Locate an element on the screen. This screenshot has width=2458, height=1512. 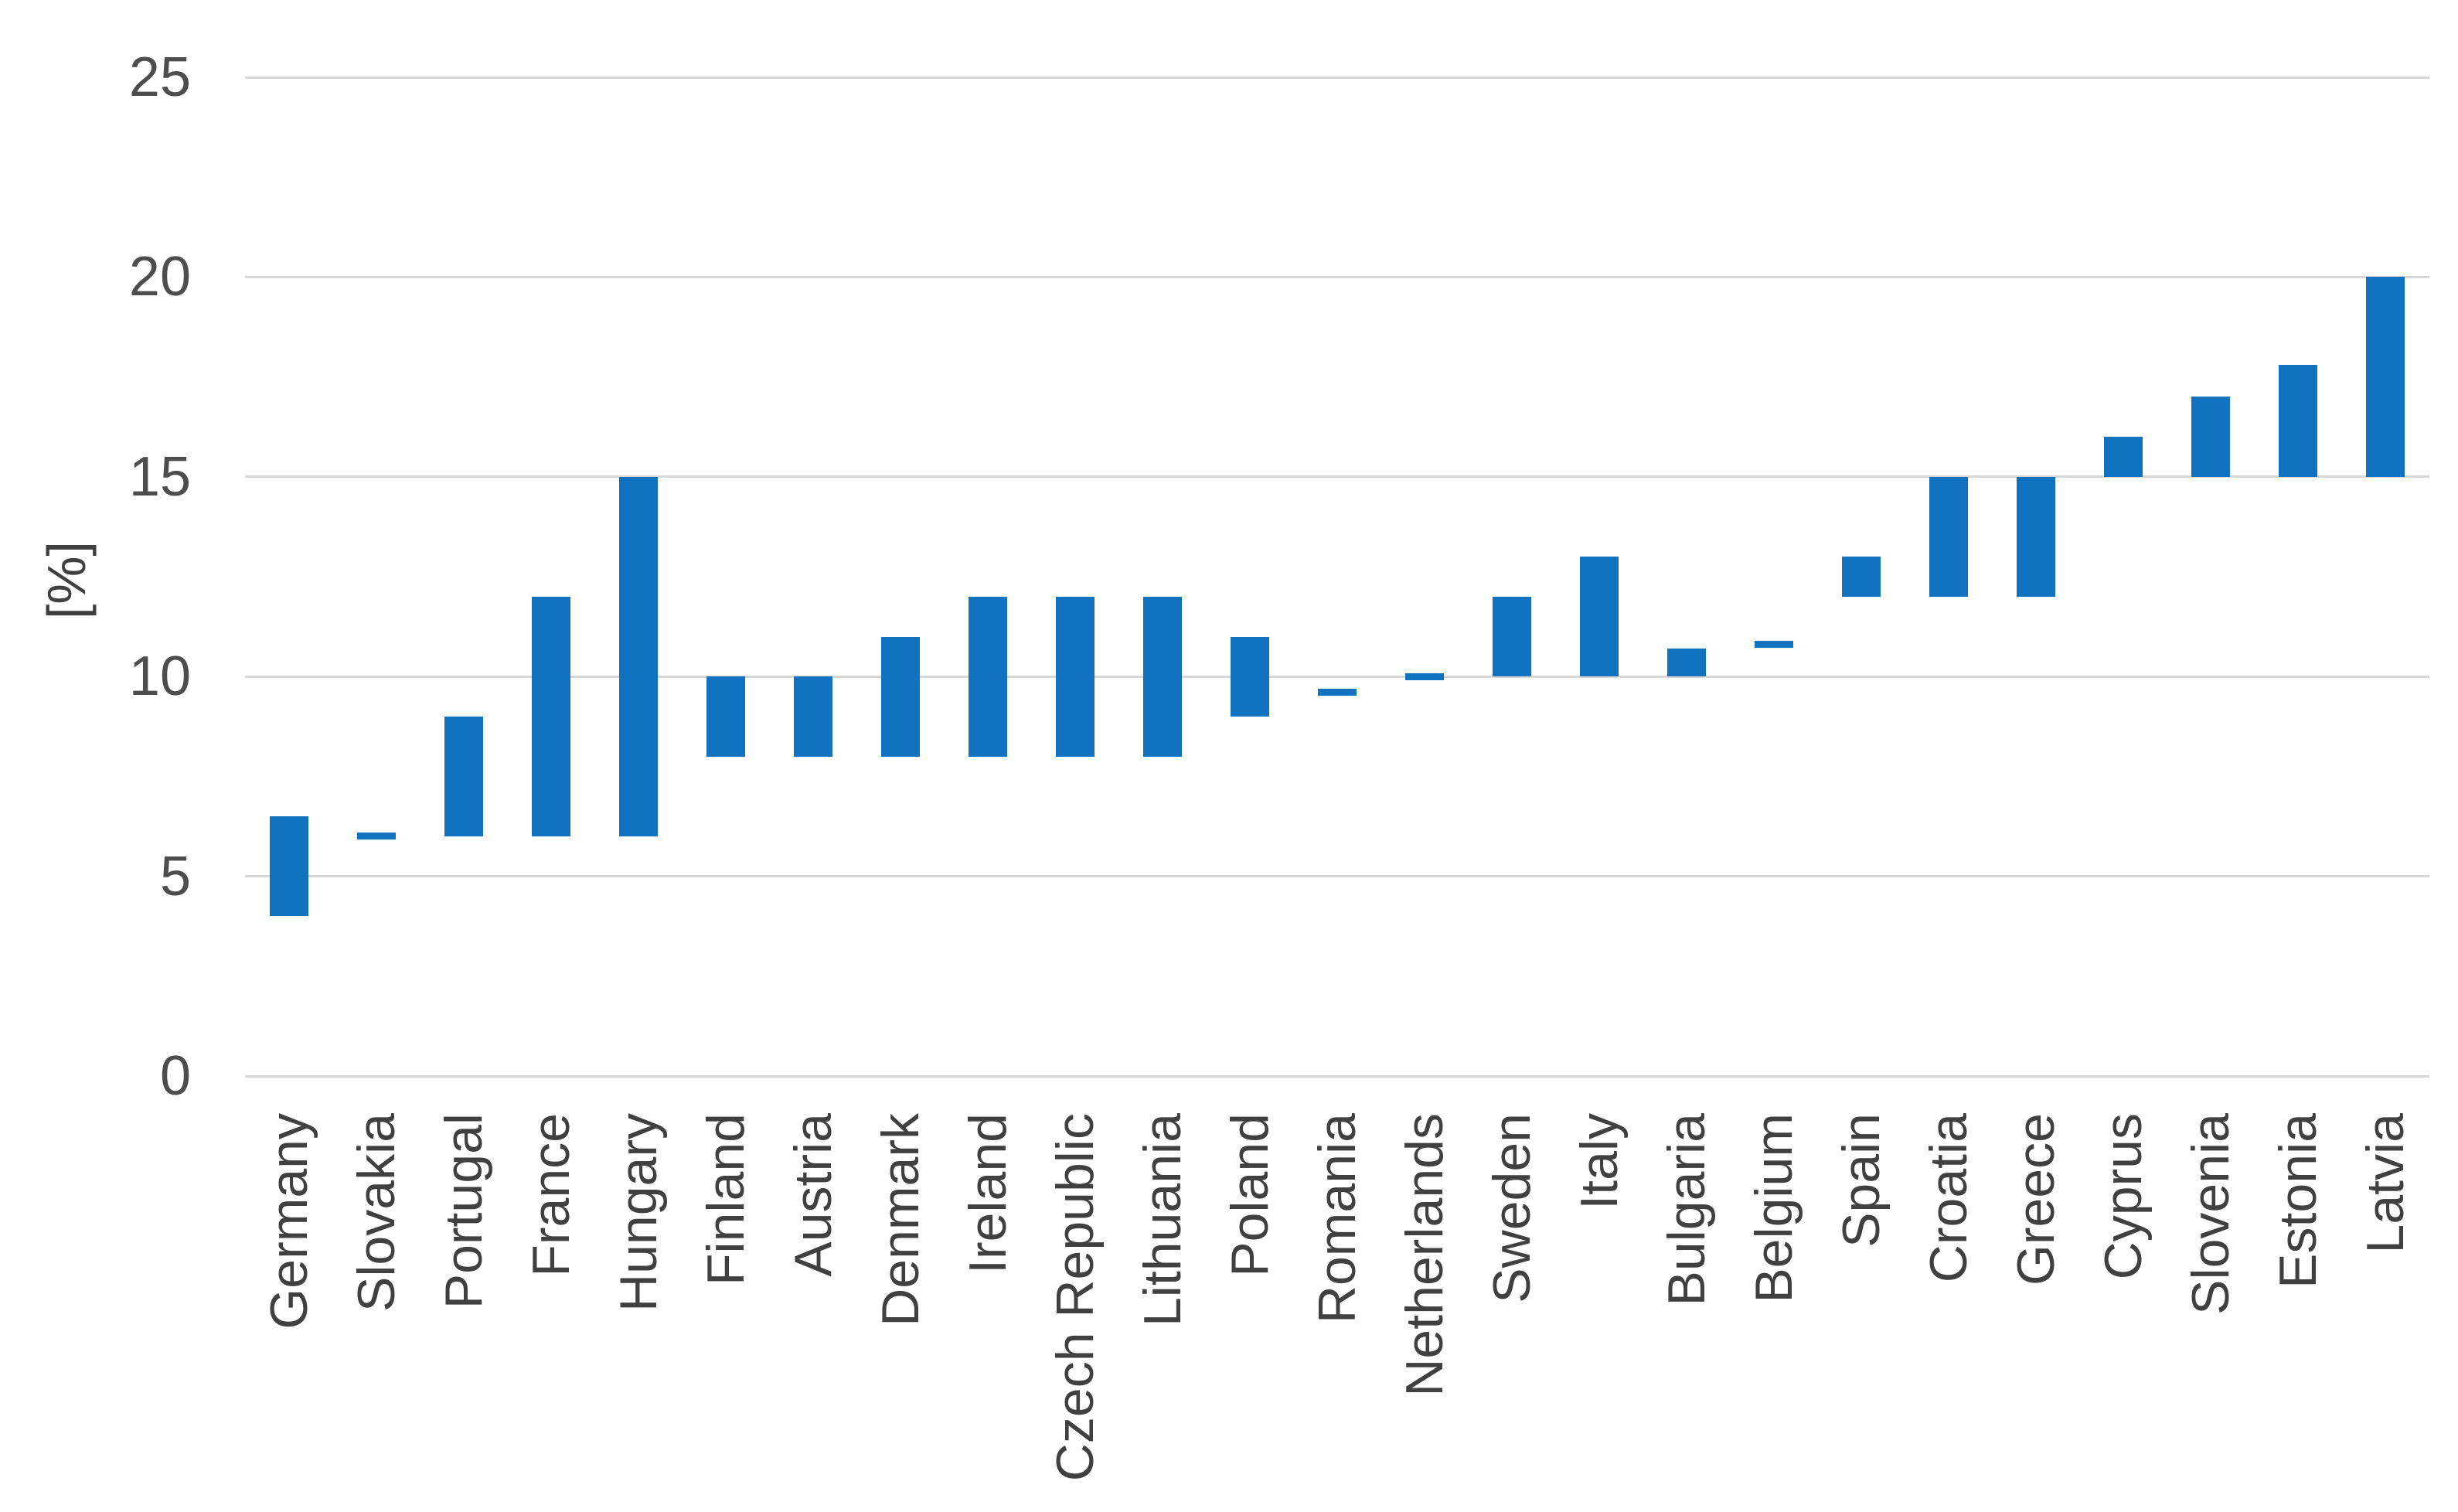
bar-netherlands is located at coordinates (1425, 676).